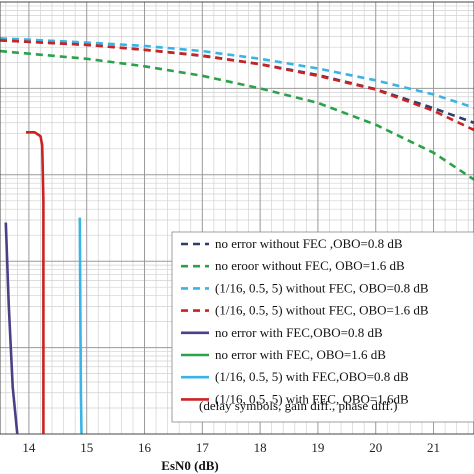 The width and height of the screenshot is (474, 474). Describe the element at coordinates (29, 447) in the screenshot. I see `x-tick-label: 14` at that location.